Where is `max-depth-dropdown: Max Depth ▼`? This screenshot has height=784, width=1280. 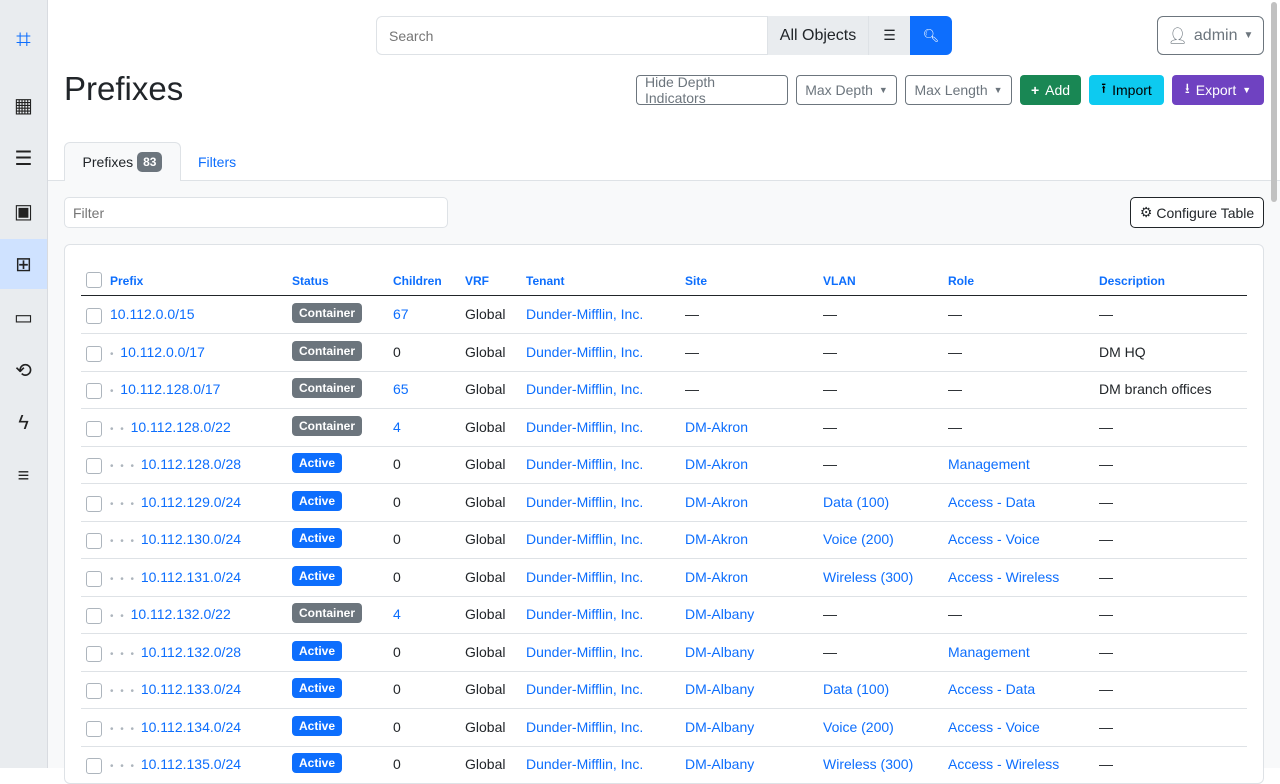 max-depth-dropdown: Max Depth ▼ is located at coordinates (846, 90).